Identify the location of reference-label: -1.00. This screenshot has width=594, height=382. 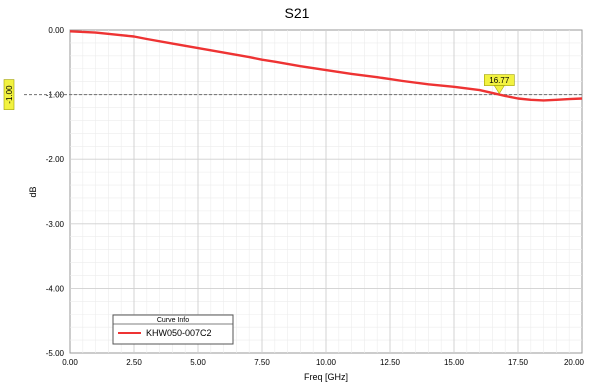
(9, 94).